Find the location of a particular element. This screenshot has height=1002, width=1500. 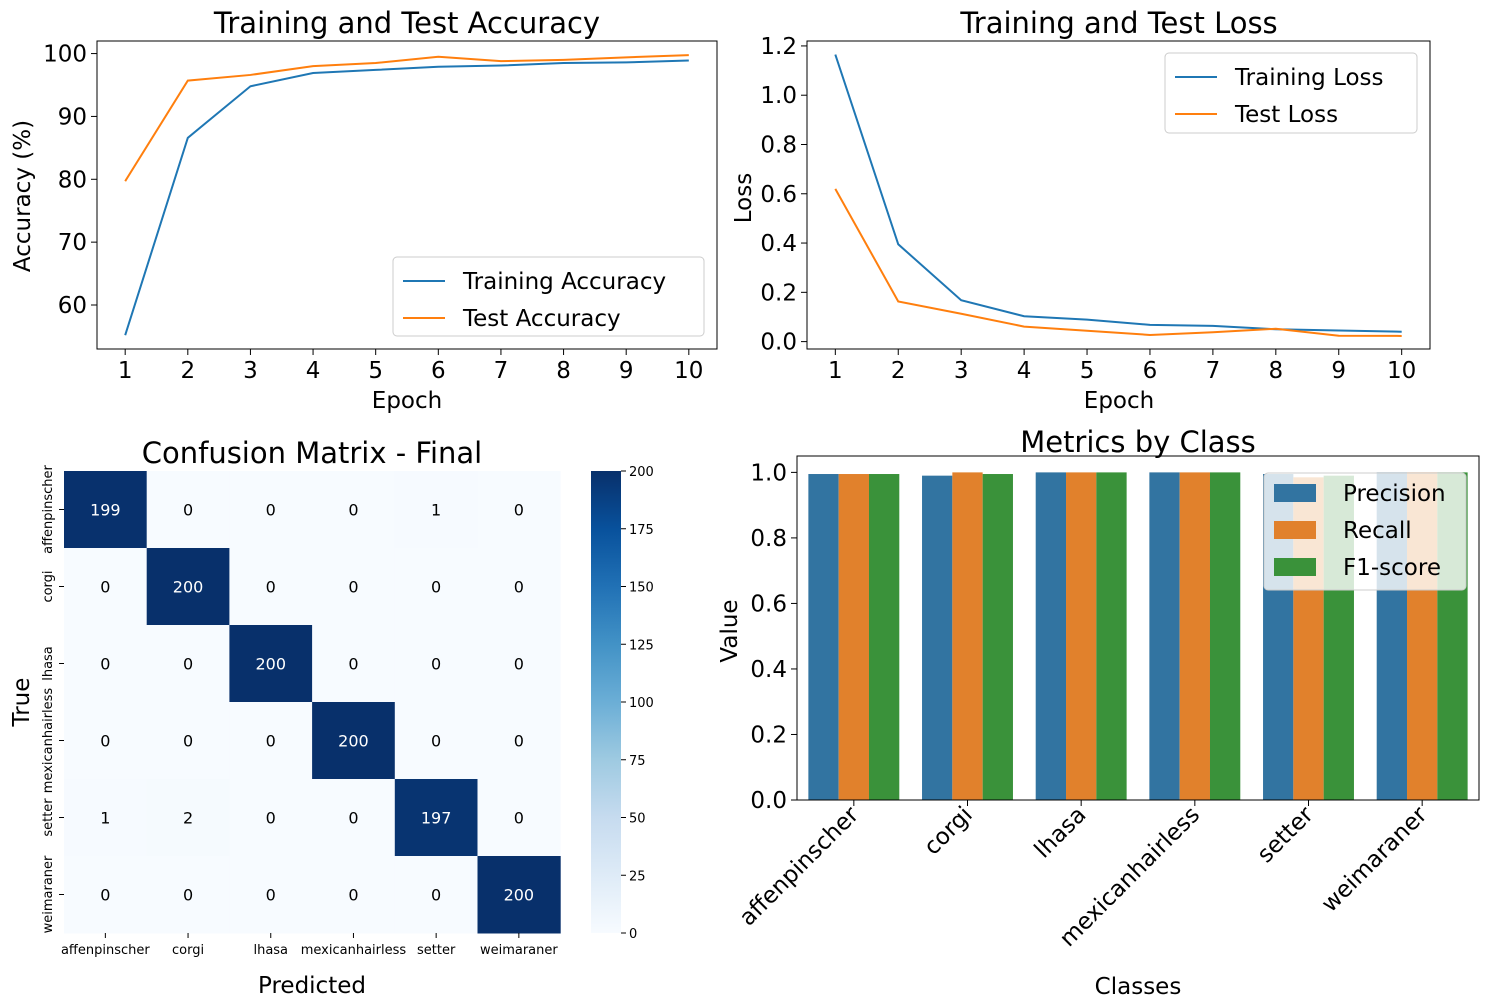

loss-chart-title: Training and Test Loss is located at coordinates (1118, 23).